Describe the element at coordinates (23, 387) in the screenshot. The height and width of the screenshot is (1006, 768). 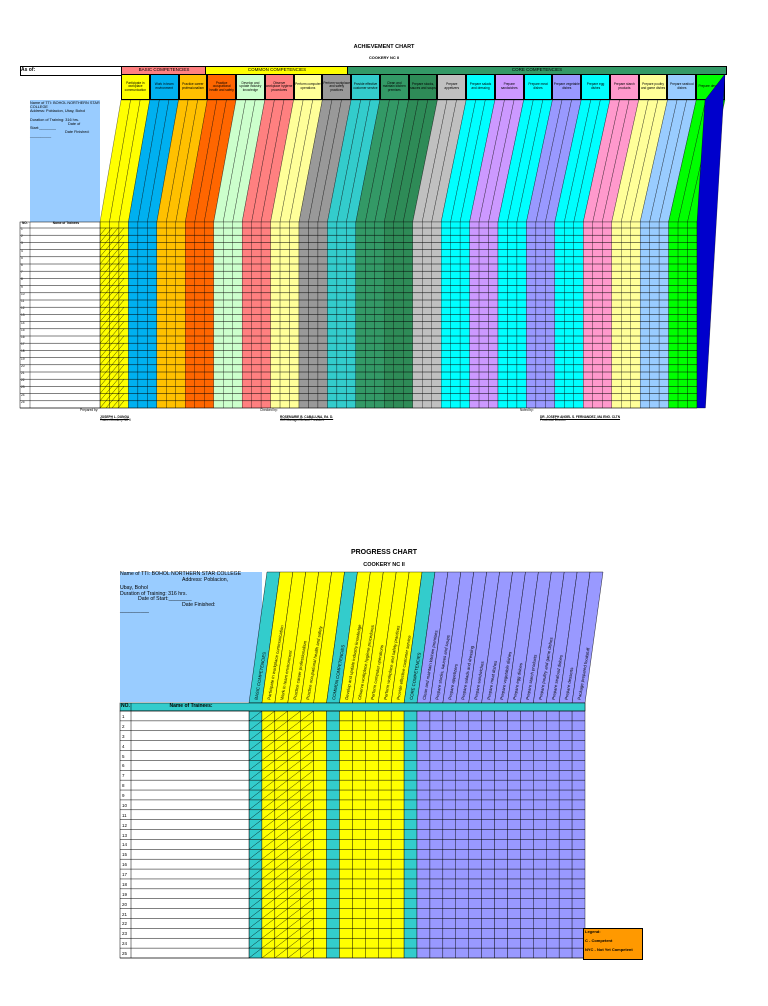
I see `achievement-row-number: 23` at that location.